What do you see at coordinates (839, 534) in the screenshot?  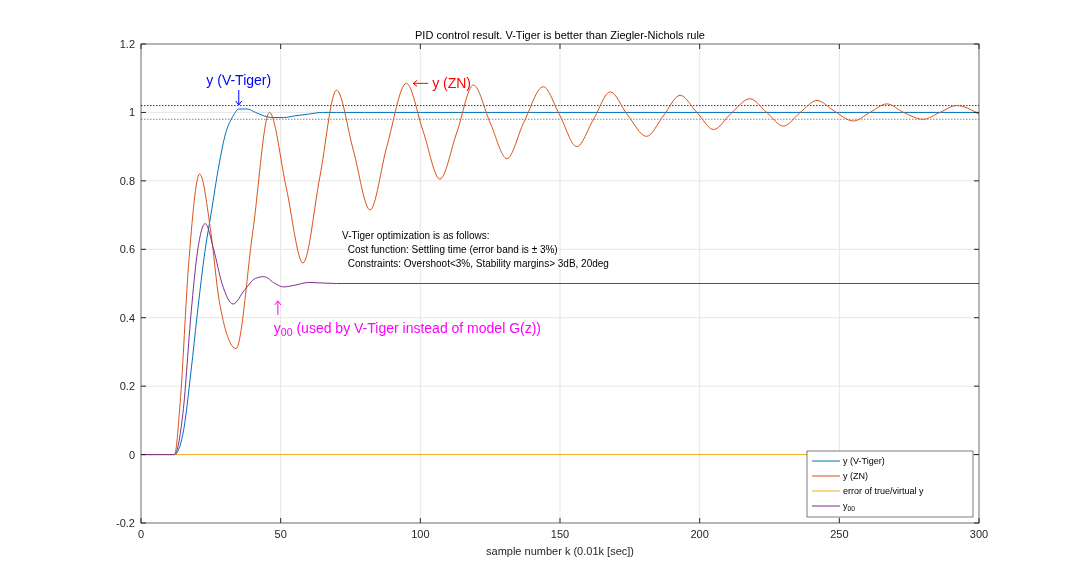 I see `x-tick-label: 250` at bounding box center [839, 534].